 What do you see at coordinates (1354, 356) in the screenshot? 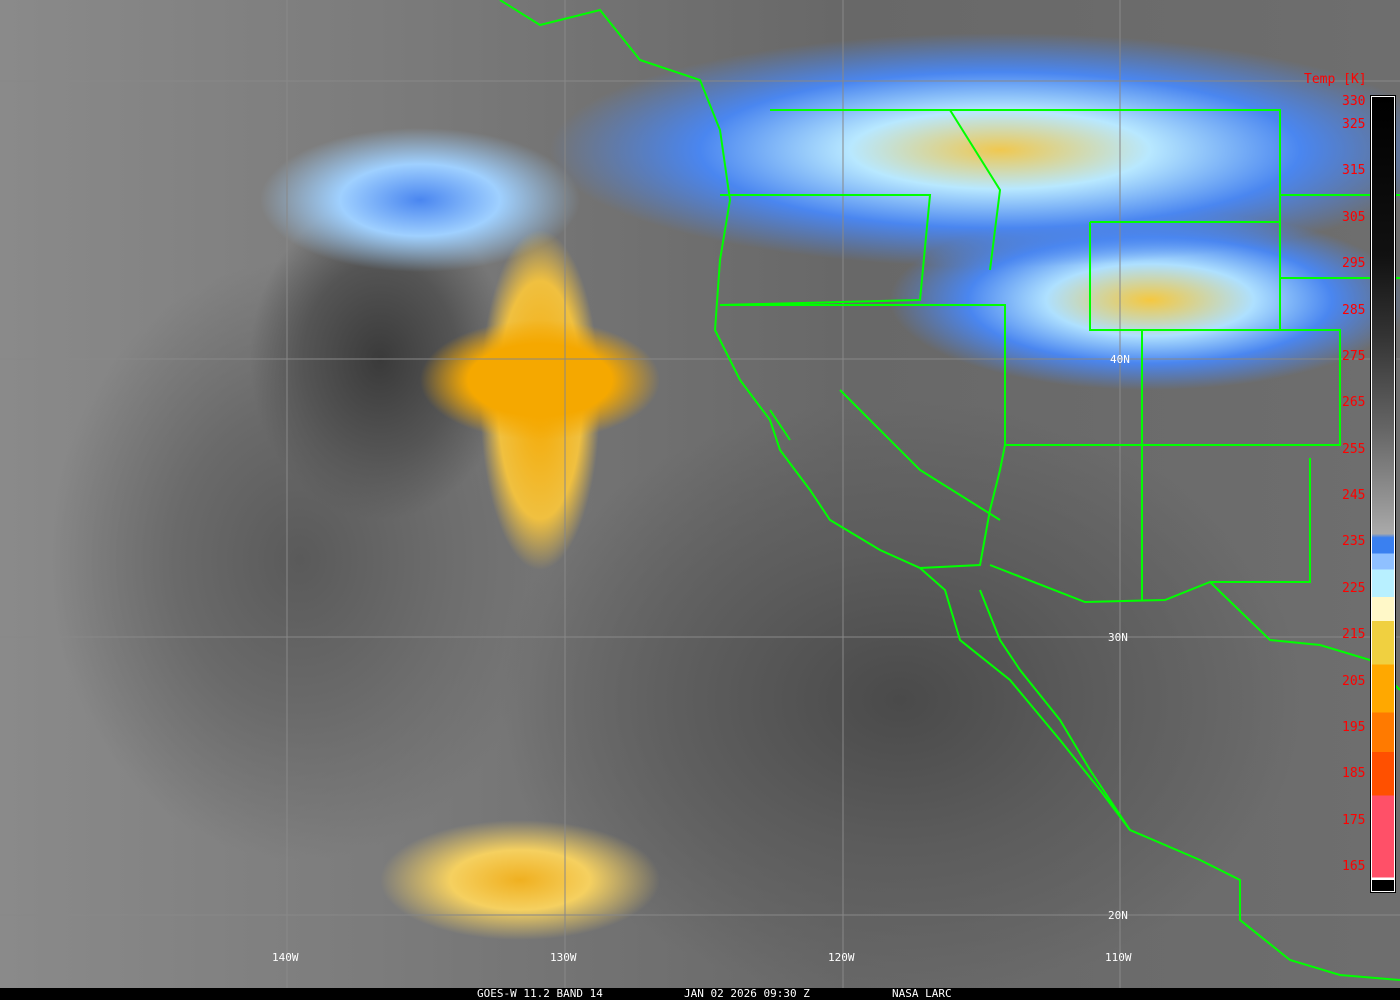
I see `colorbar-tick-label: 275` at bounding box center [1354, 356].